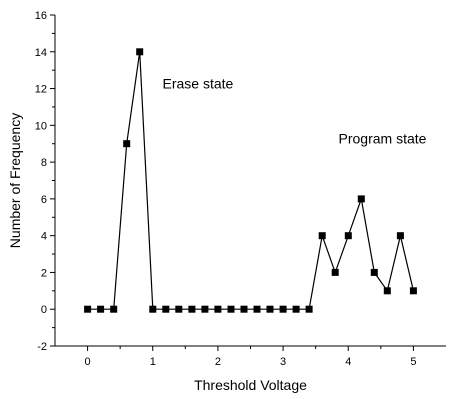  What do you see at coordinates (44, 310) in the screenshot?
I see `y-tick-label: 0` at bounding box center [44, 310].